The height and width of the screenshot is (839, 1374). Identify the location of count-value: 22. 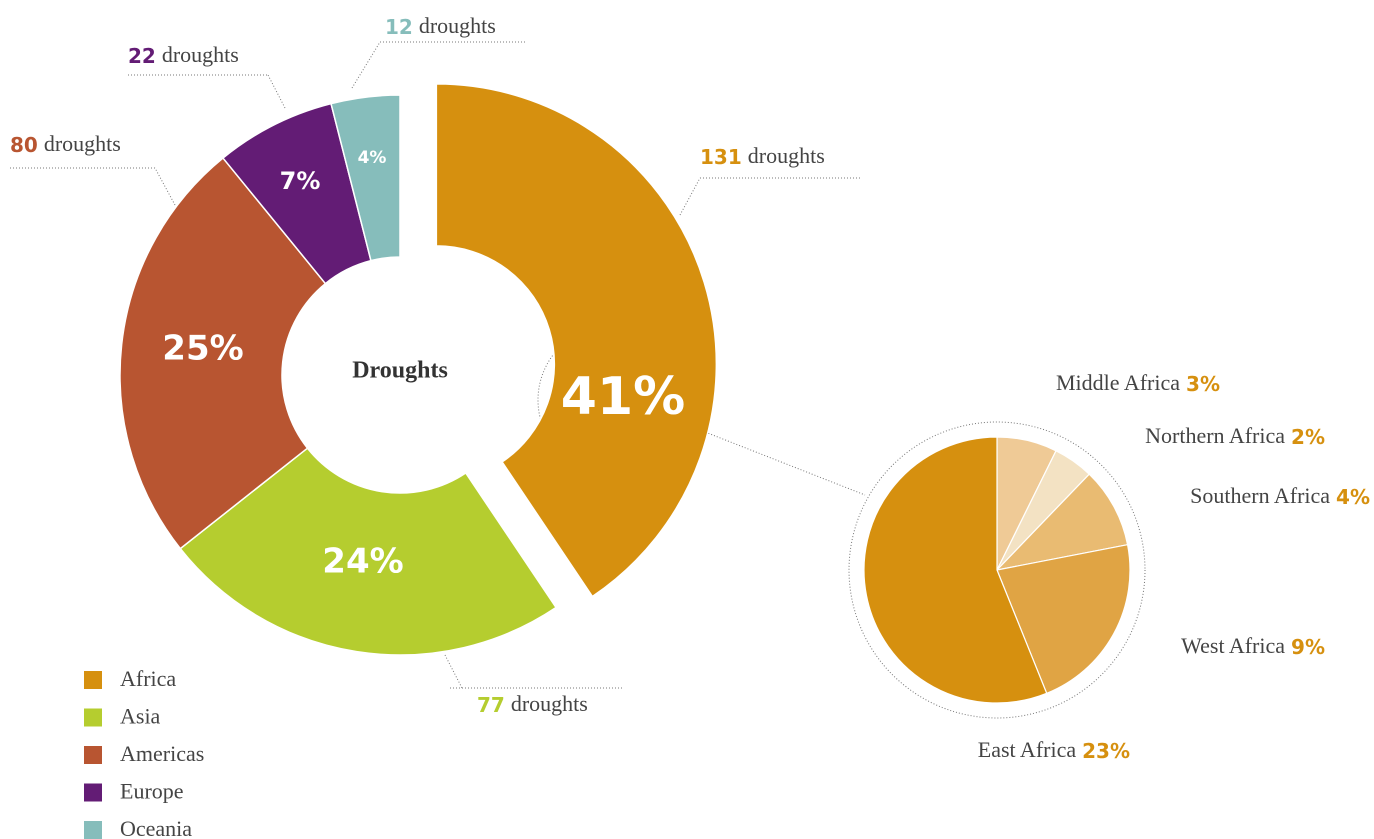
(142, 56).